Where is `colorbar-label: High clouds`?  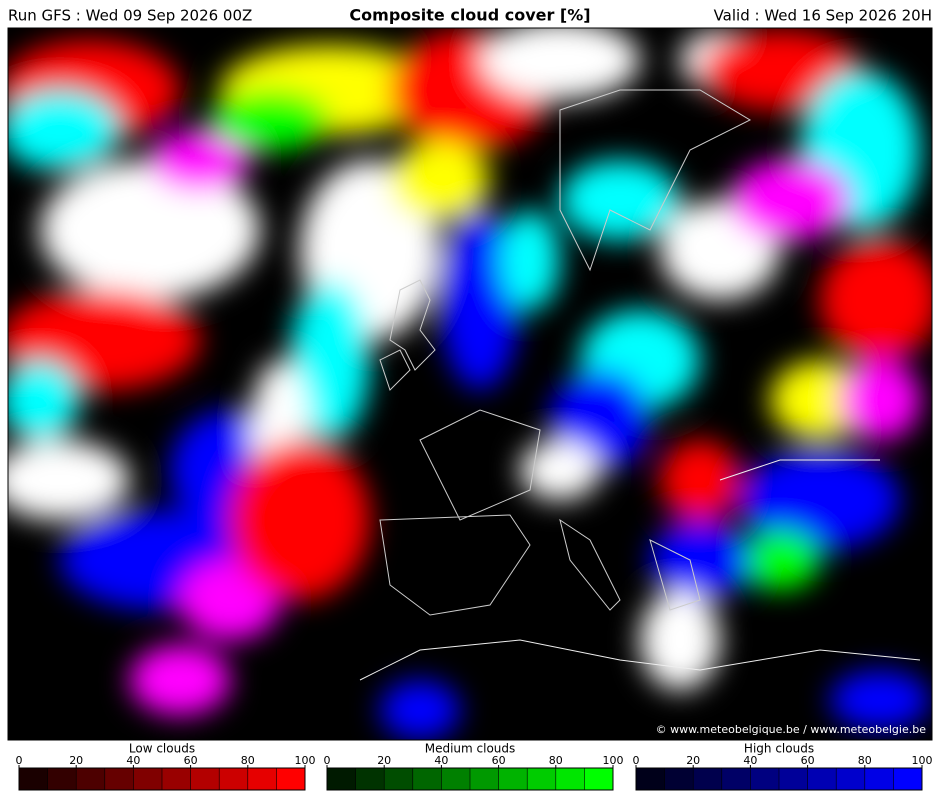
colorbar-label: High clouds is located at coordinates (779, 749).